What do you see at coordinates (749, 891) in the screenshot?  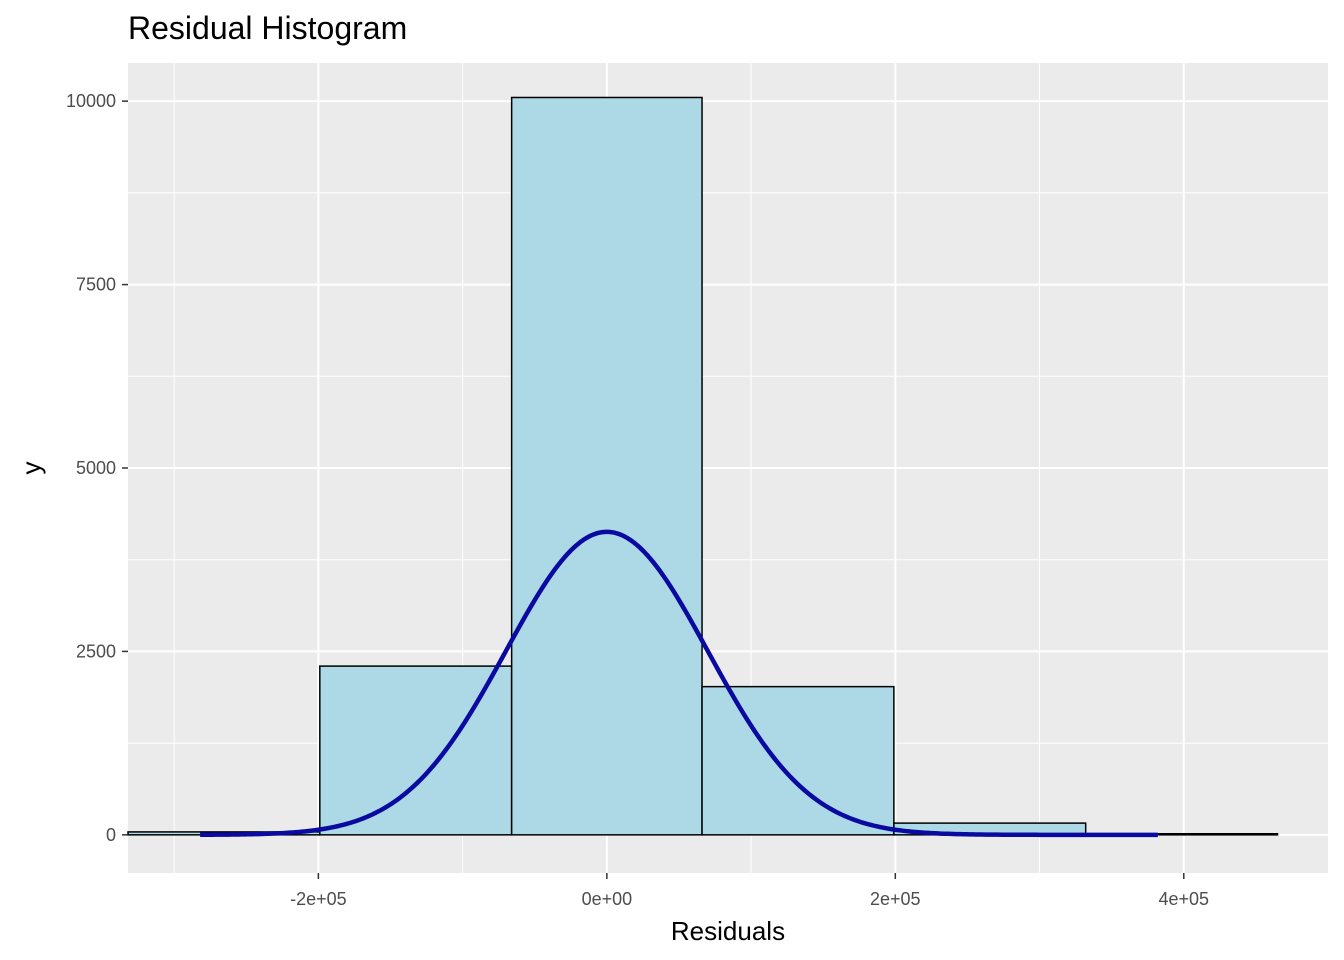 I see `x-axis: -2e+05 0e+00 2e+05 4e+05` at bounding box center [749, 891].